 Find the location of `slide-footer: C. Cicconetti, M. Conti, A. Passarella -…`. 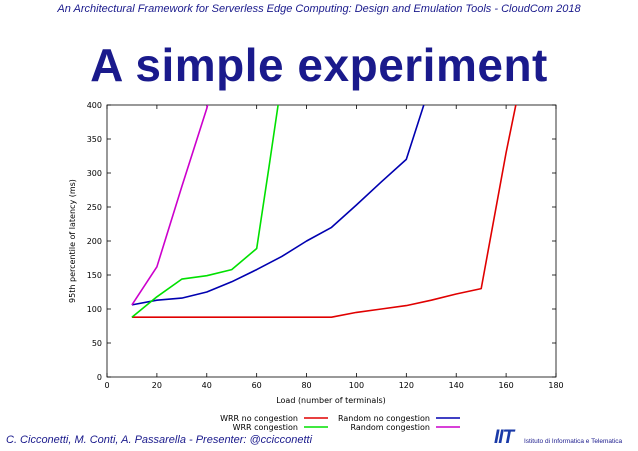

slide-footer: C. Cicconetti, M. Conti, A. Passarella -… is located at coordinates (159, 440).